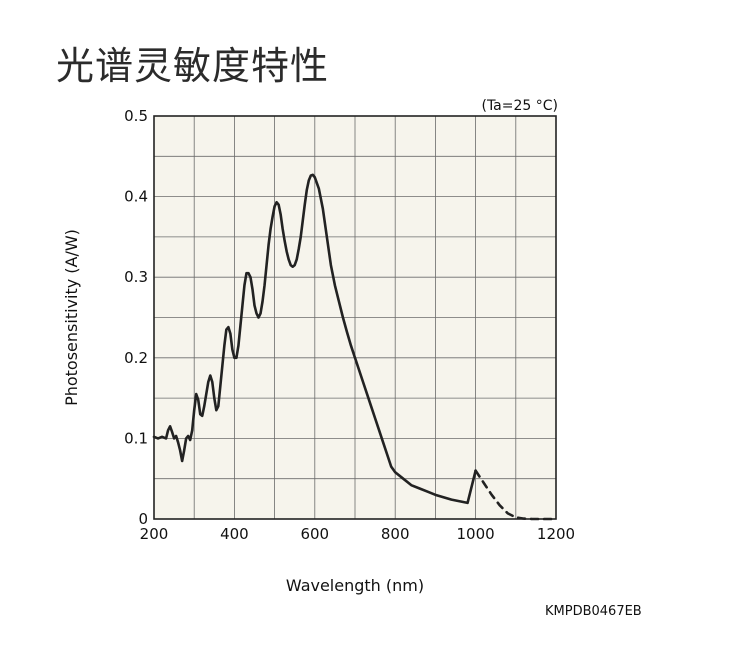  Describe the element at coordinates (593, 611) in the screenshot. I see `figure-code: KMPDB0467EB` at that location.